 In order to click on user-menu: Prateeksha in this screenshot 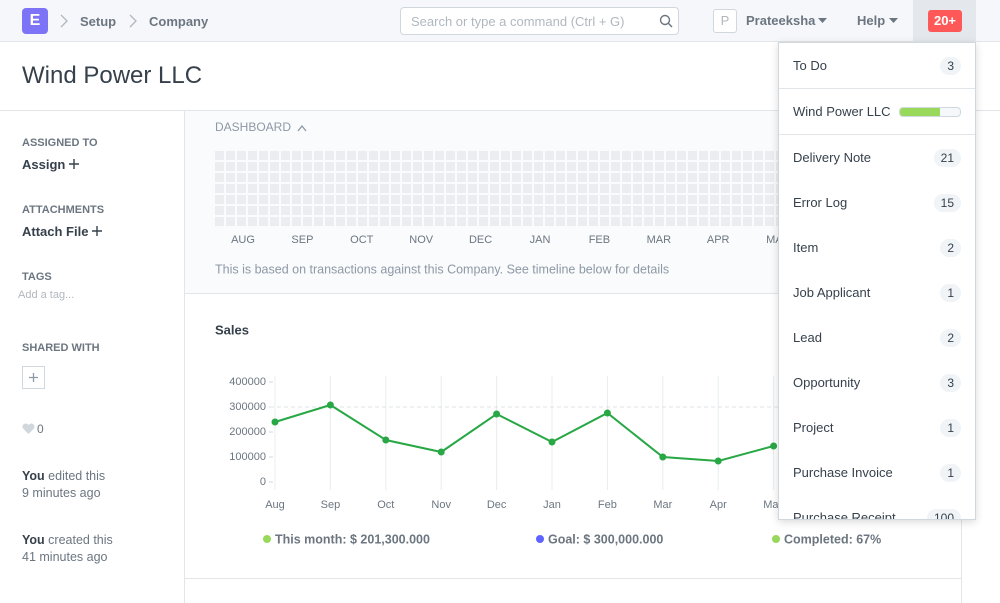, I will do `click(780, 20)`.